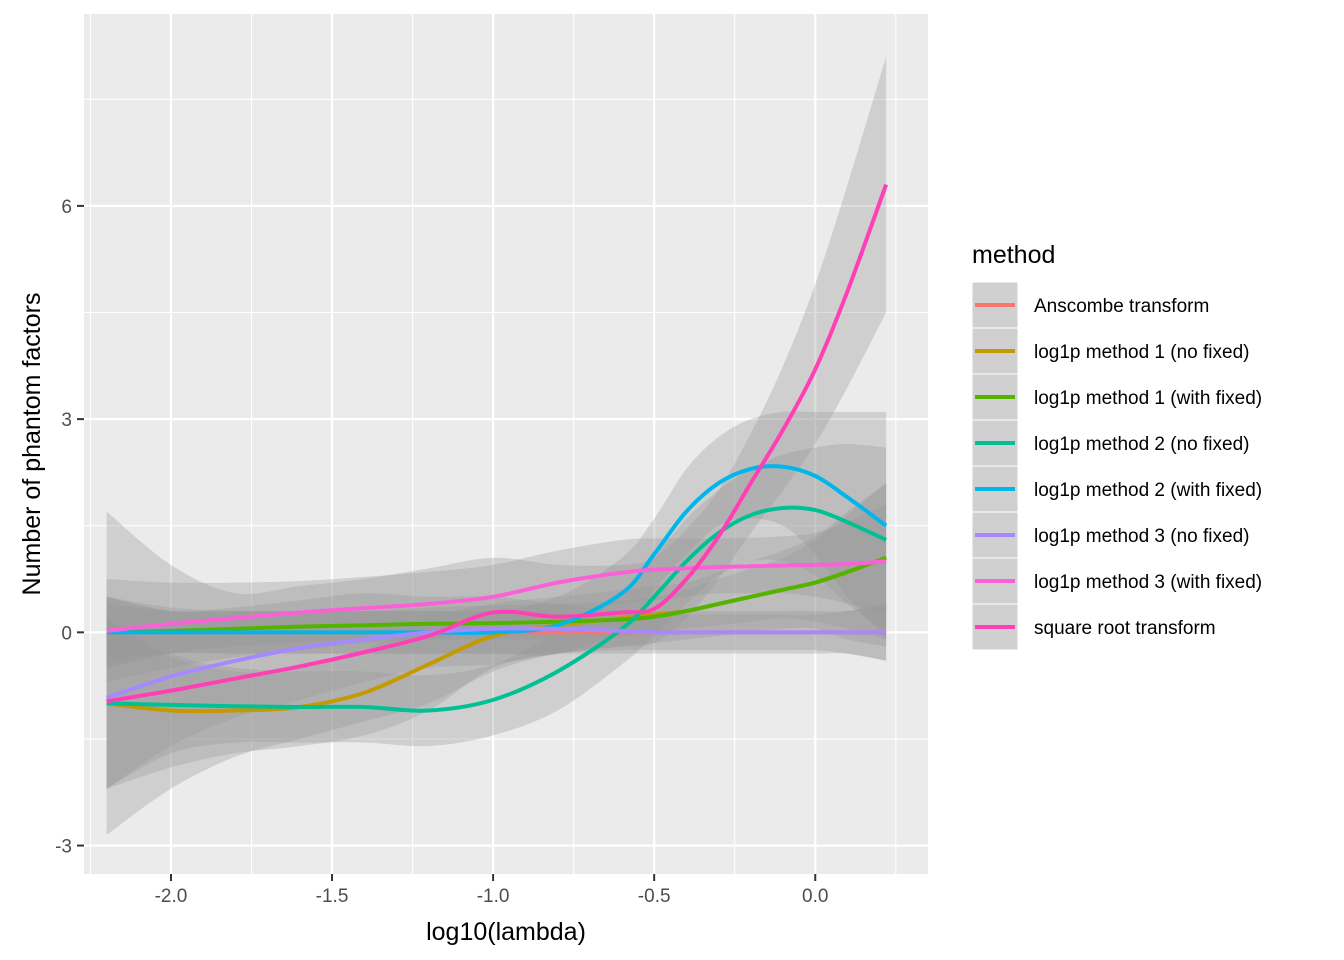 The height and width of the screenshot is (960, 1344). Describe the element at coordinates (66, 420) in the screenshot. I see `y-tick-label: 3` at that location.